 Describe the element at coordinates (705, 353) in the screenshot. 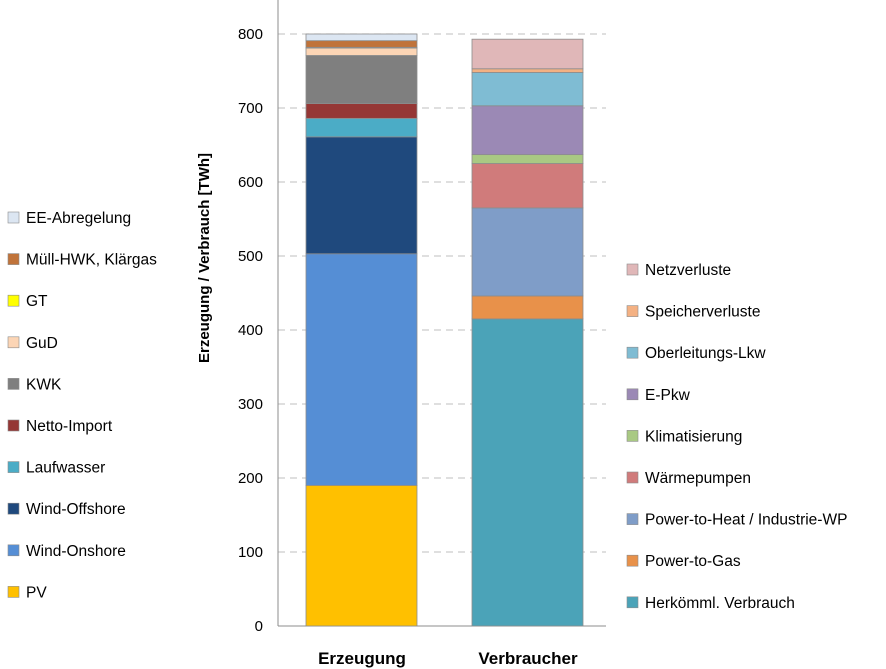

I see `legend-label: Oberleitungs-Lkw` at that location.